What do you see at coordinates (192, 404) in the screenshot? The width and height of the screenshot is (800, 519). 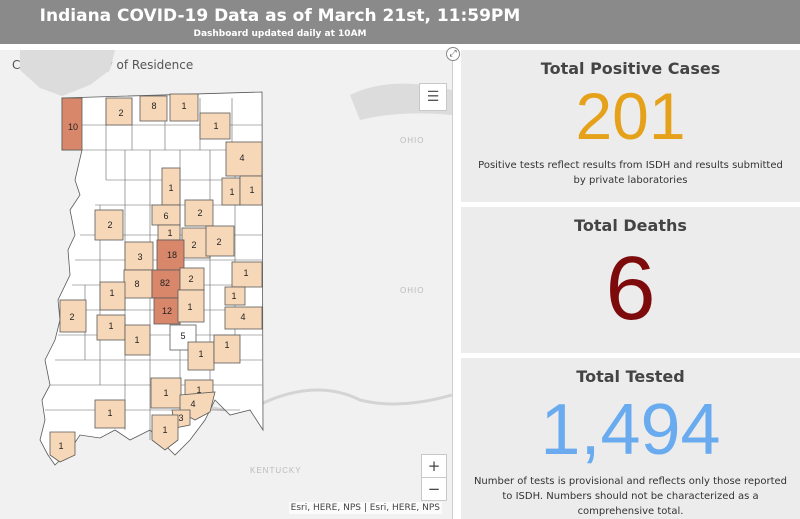 I see `count-clark: 4` at bounding box center [192, 404].